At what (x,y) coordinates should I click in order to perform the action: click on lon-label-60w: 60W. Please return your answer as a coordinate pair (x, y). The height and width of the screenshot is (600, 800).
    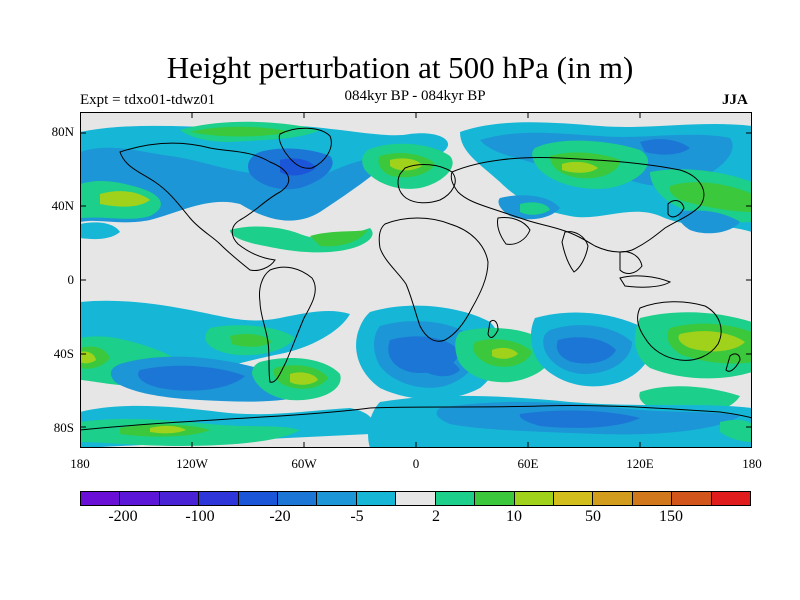
    Looking at the image, I should click on (304, 463).